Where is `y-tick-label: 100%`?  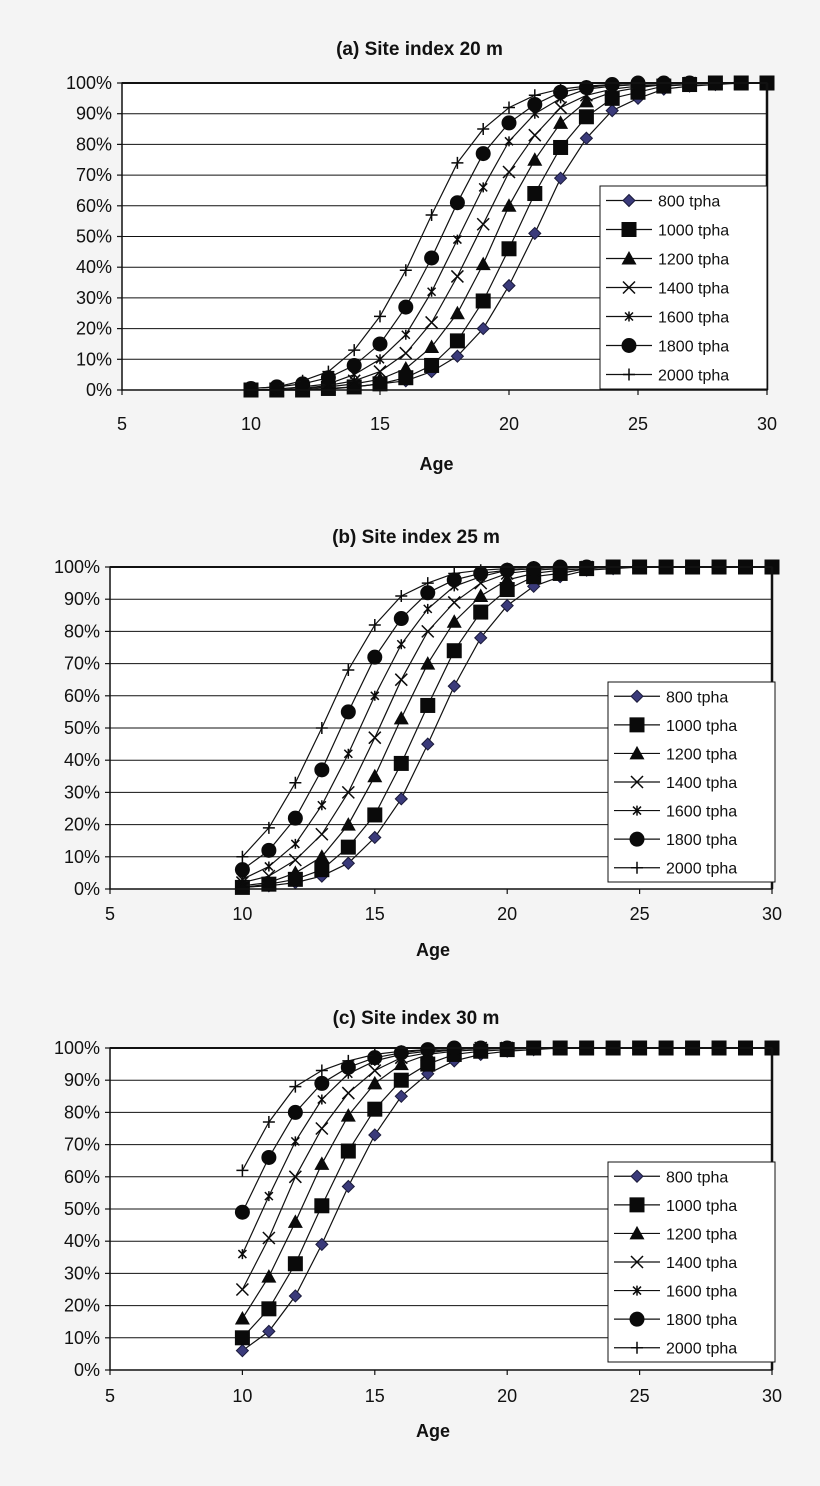 y-tick-label: 100% is located at coordinates (77, 1048).